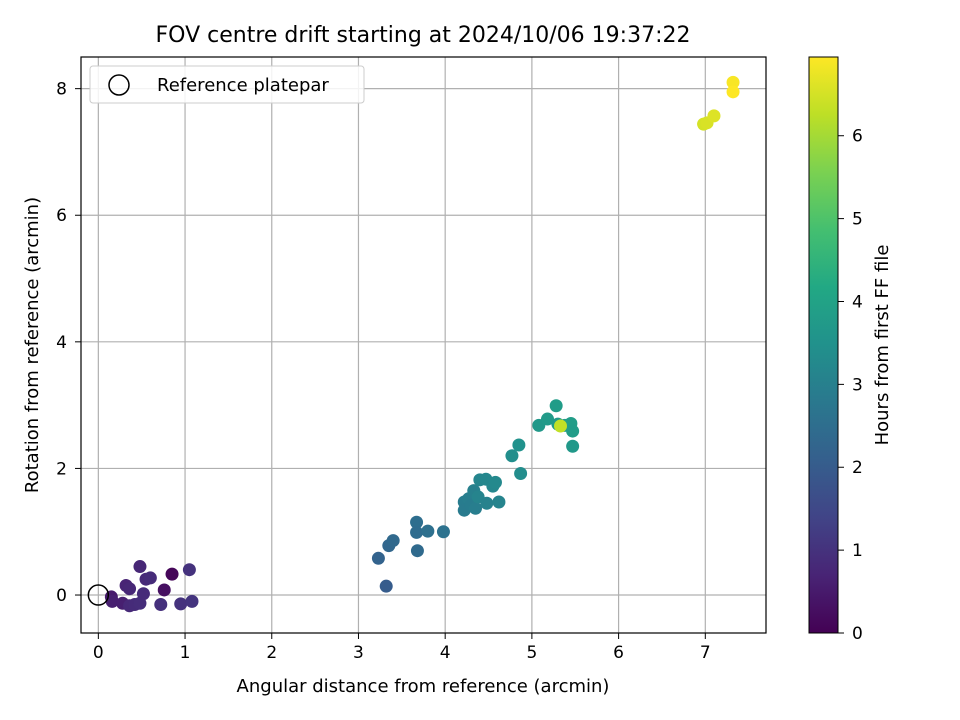 This screenshot has width=960, height=720. What do you see at coordinates (61, 596) in the screenshot?
I see `y-tick-label: 0` at bounding box center [61, 596].